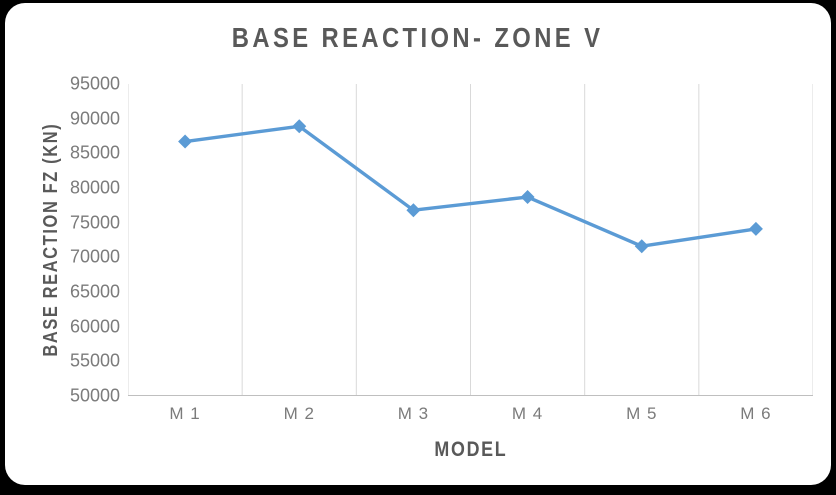  What do you see at coordinates (94, 222) in the screenshot?
I see `y-tick-label: 75000` at bounding box center [94, 222].